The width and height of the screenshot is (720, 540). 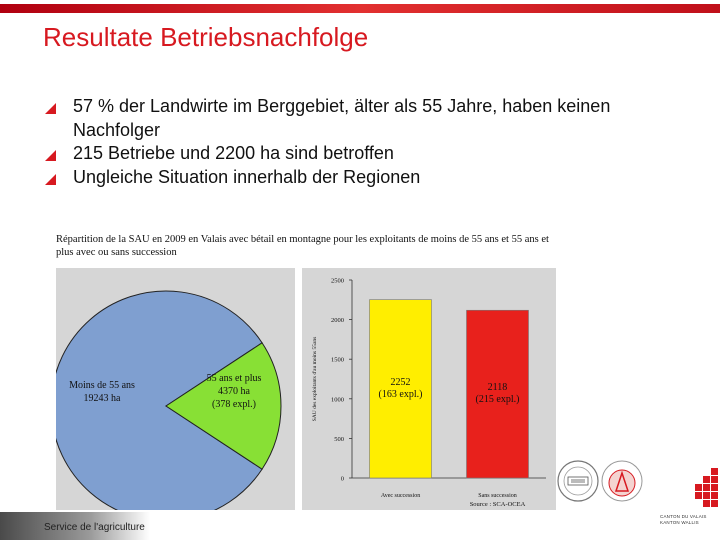 What do you see at coordinates (705, 489) in the screenshot?
I see `canton-flag-icon` at bounding box center [705, 489].